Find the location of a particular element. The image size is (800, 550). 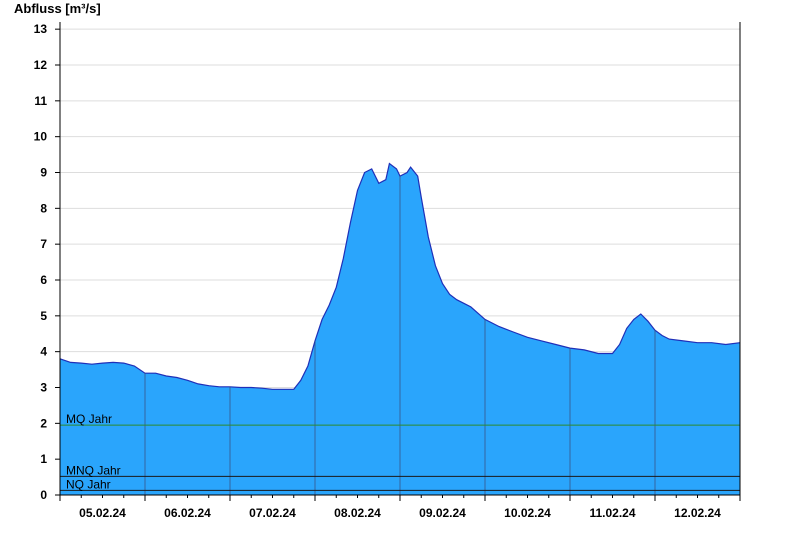

y-tick-label: 9 is located at coordinates (43, 173).